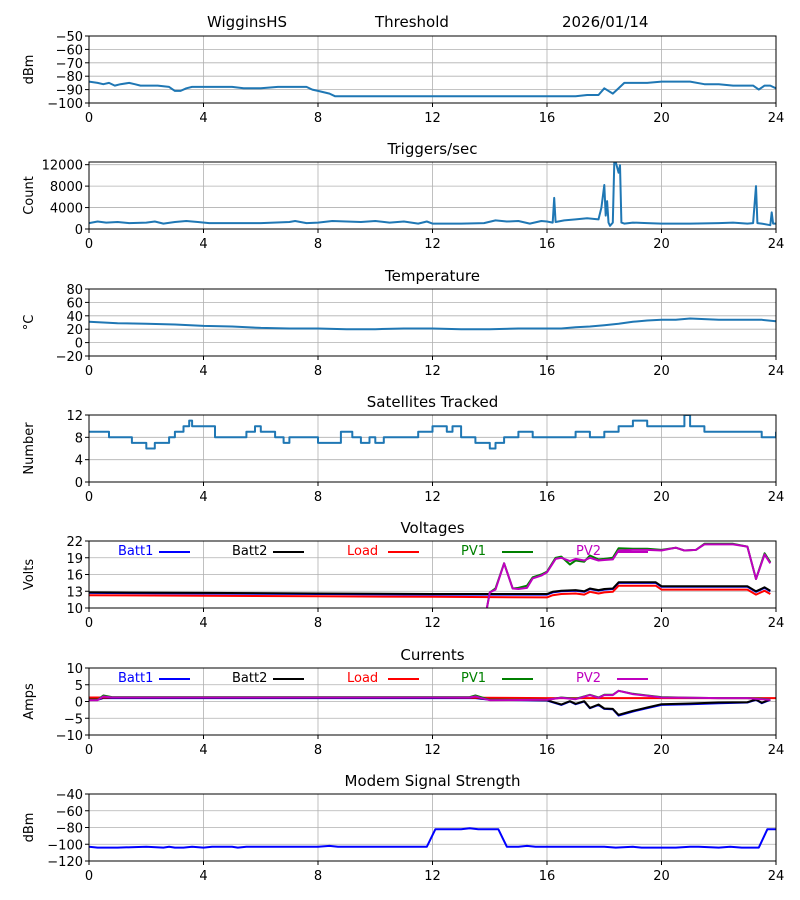 Image resolution: width=800 pixels, height=900 pixels. What do you see at coordinates (79, 438) in the screenshot?
I see `y-tick-label: 8` at bounding box center [79, 438].